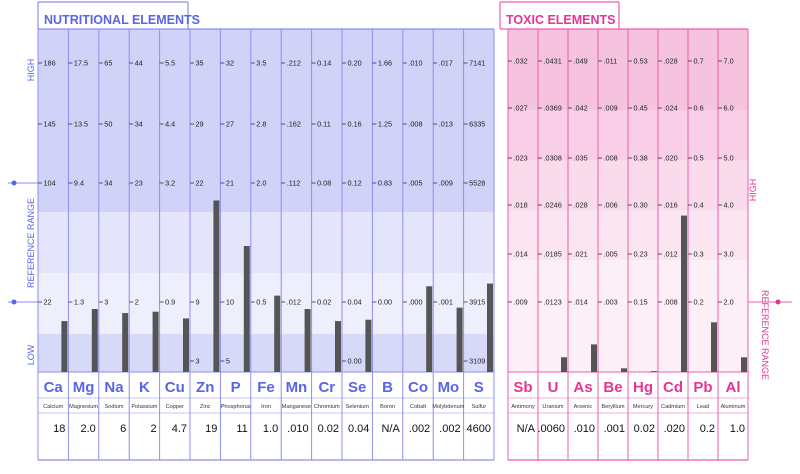 This screenshot has height=474, width=800. What do you see at coordinates (179, 429) in the screenshot?
I see `element-value: 4.7` at bounding box center [179, 429].